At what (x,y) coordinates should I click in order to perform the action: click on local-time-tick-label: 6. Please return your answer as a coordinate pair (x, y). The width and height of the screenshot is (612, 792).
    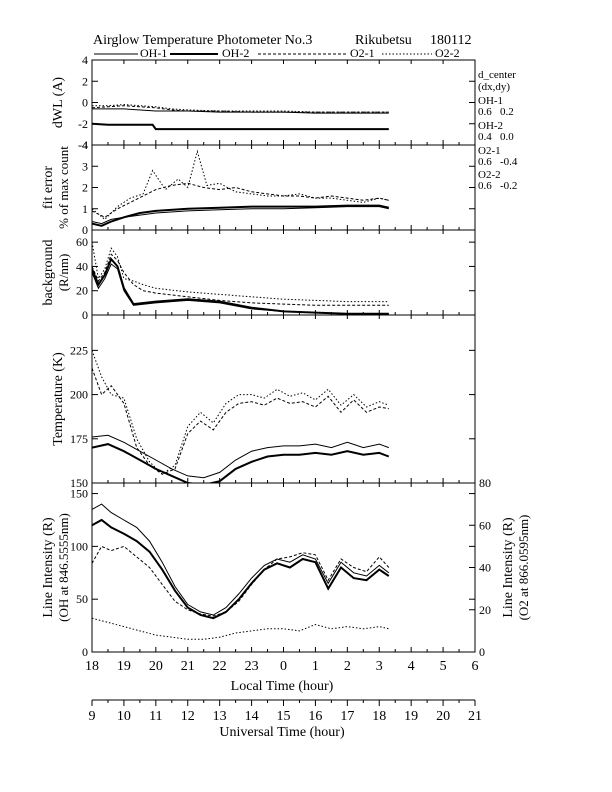
    Looking at the image, I should click on (475, 666).